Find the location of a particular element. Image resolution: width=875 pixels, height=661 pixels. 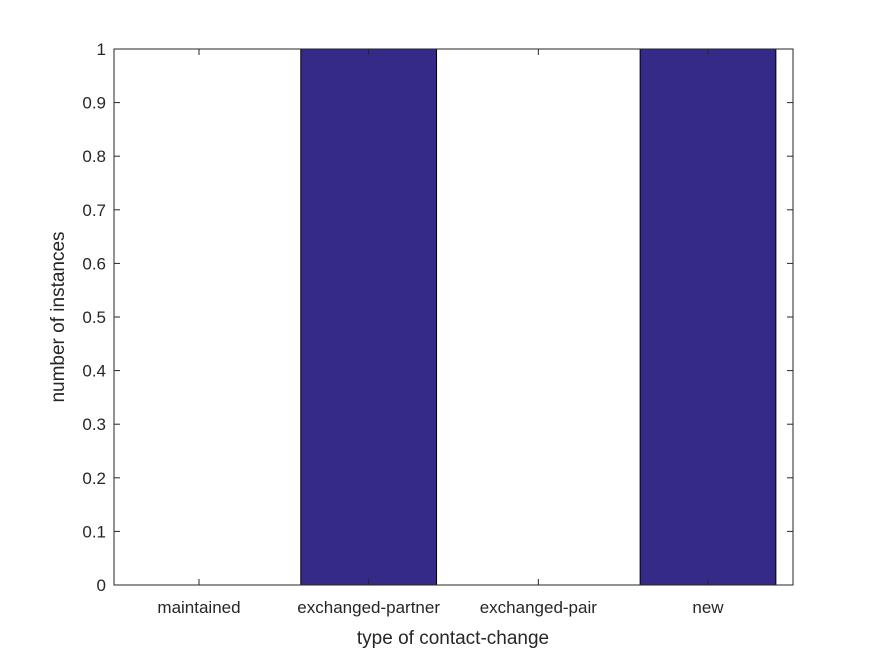

y-tick-label: 1 is located at coordinates (101, 49).